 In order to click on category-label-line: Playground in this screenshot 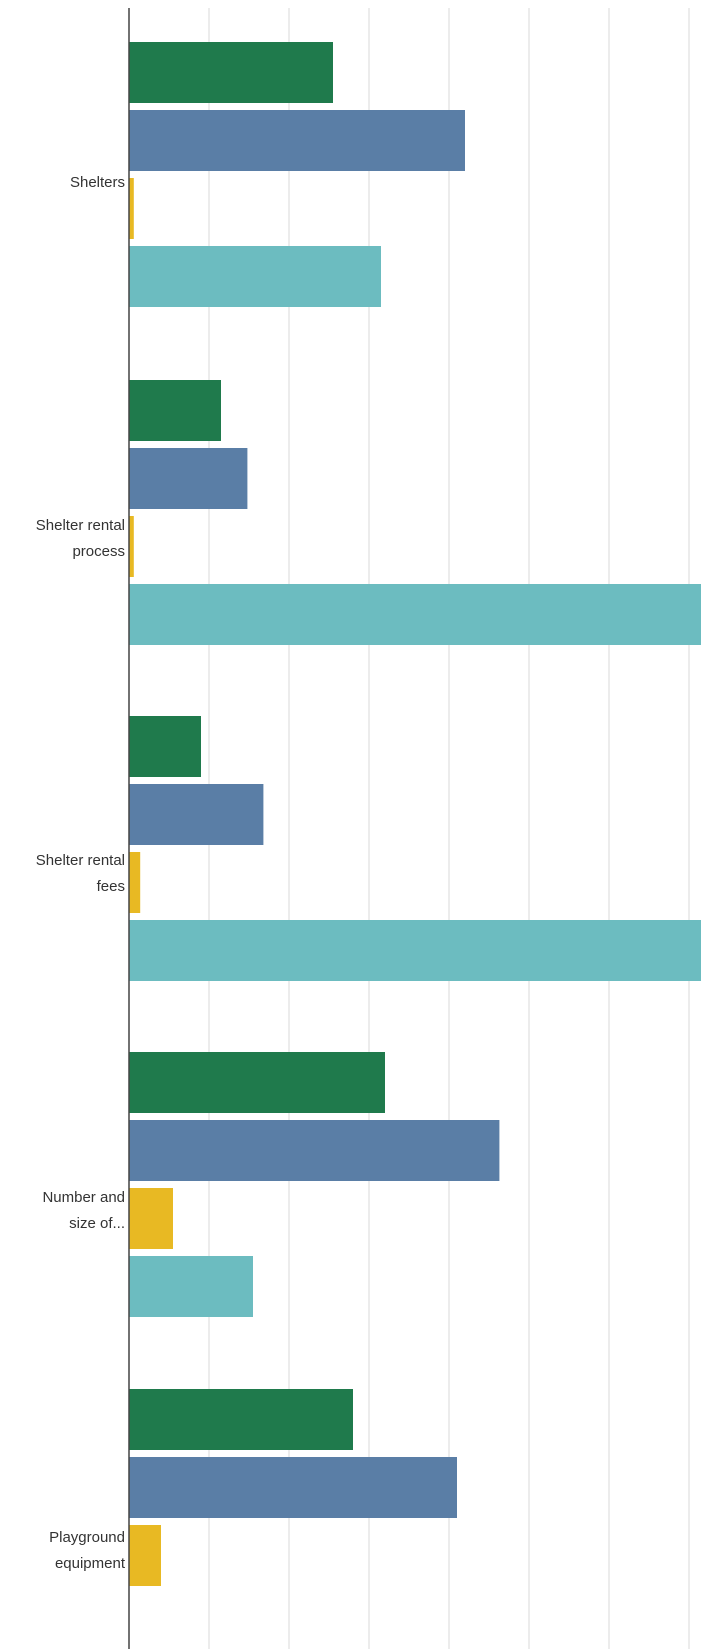, I will do `click(87, 1537)`.